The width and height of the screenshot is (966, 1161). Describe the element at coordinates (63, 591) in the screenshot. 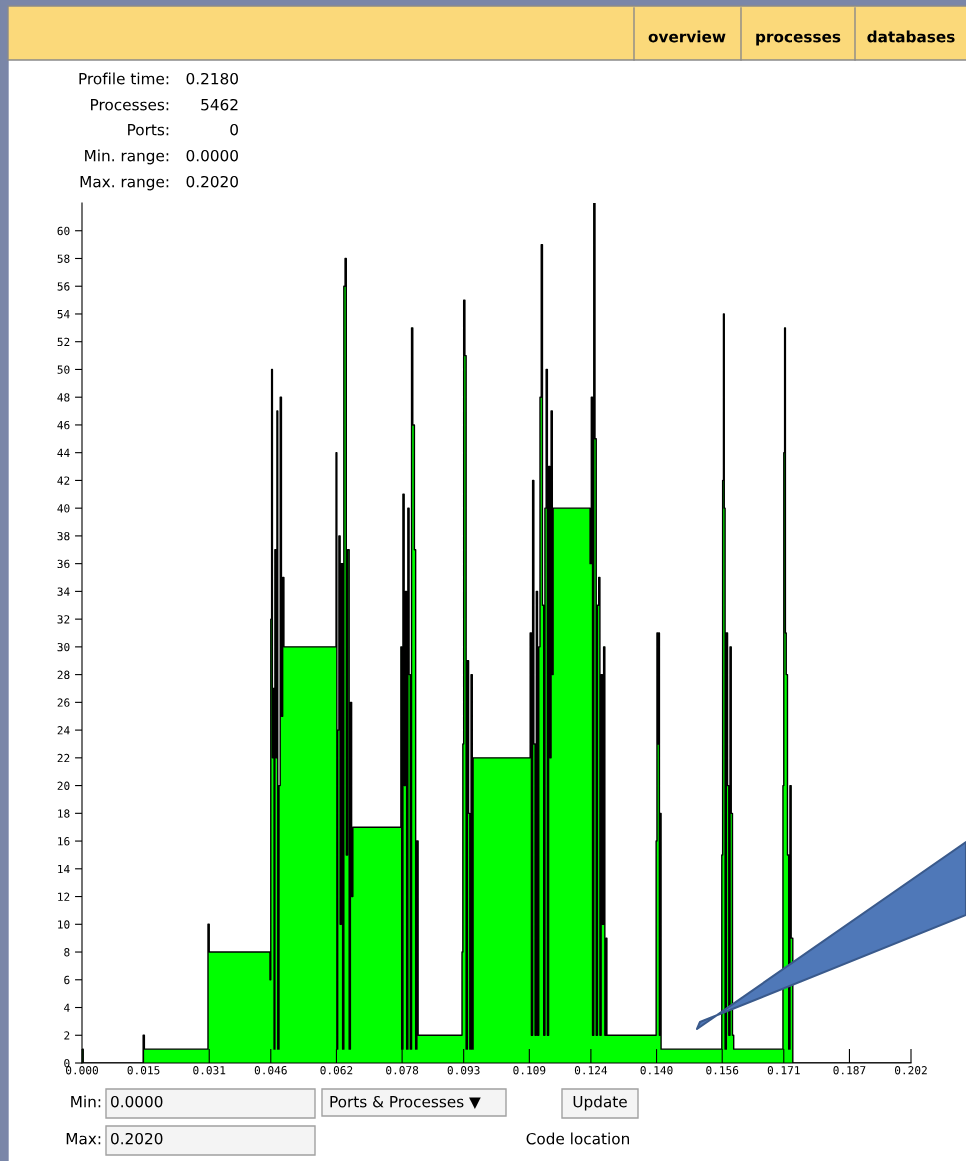

I see `y-tick-label: 34` at that location.